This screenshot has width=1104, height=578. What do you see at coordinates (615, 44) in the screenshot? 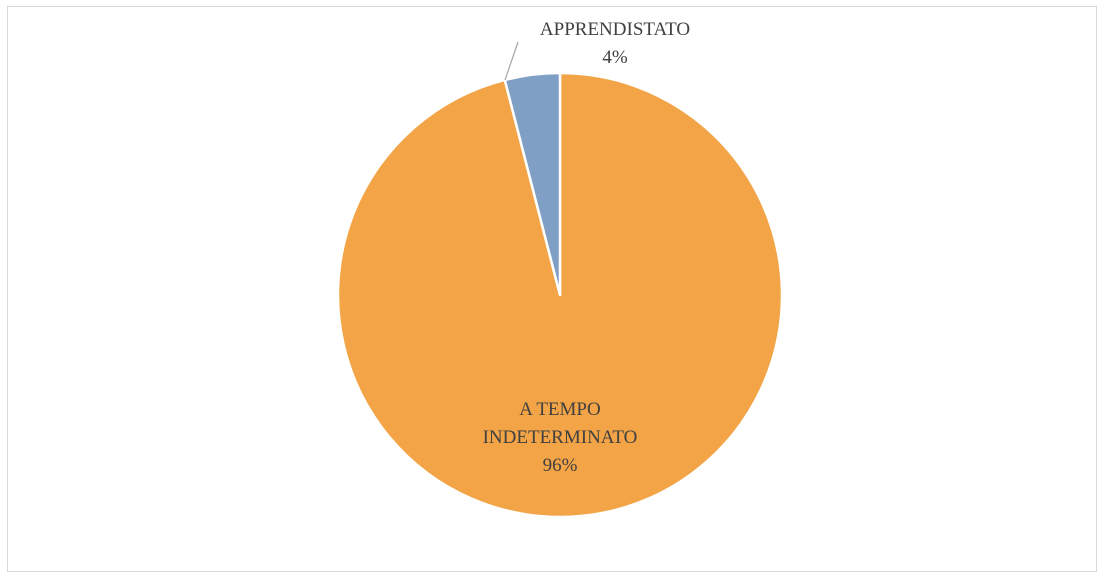
I see `data-label: APPRENDISTATO 4%` at bounding box center [615, 44].